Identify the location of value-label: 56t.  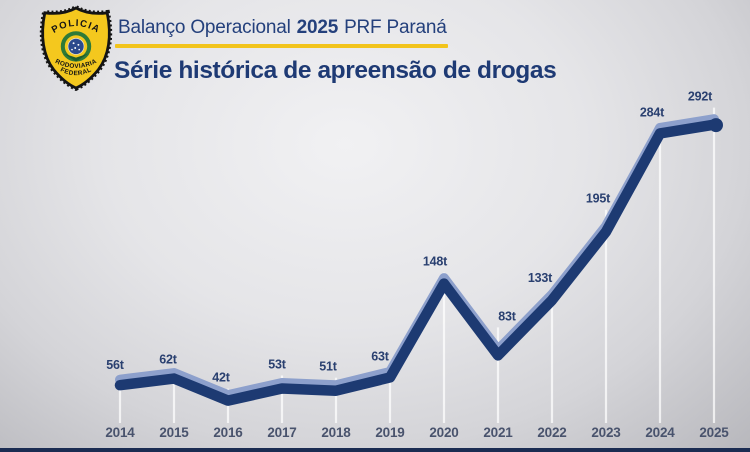
(115, 365).